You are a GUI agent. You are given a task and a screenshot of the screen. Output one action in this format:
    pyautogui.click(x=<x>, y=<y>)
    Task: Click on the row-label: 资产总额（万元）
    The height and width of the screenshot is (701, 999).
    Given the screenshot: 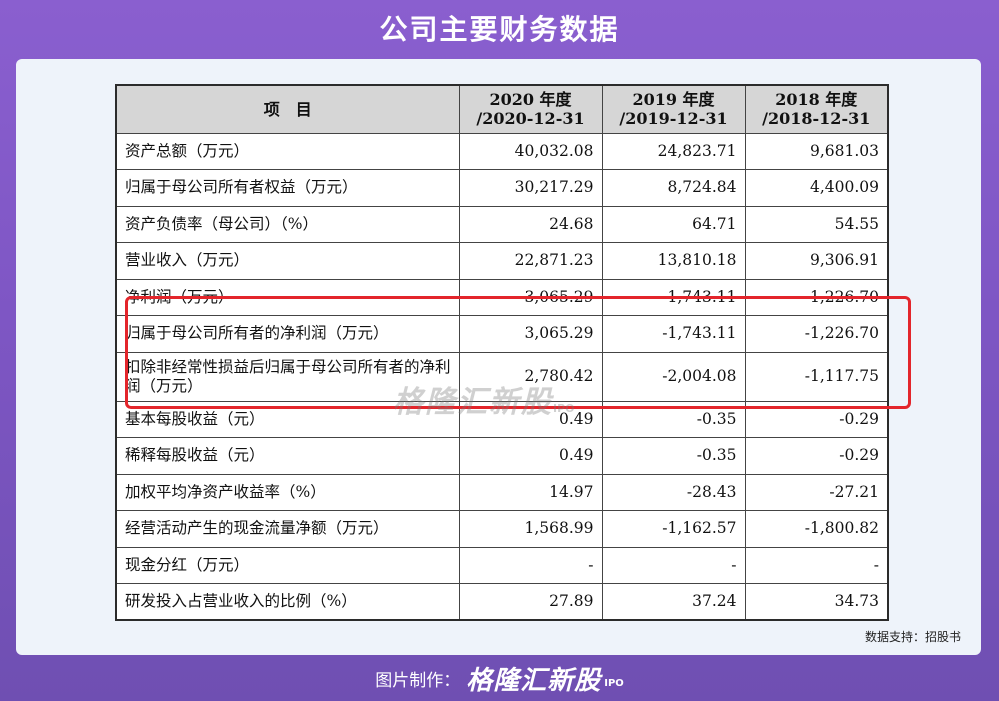 What is the action you would take?
    pyautogui.click(x=287, y=151)
    